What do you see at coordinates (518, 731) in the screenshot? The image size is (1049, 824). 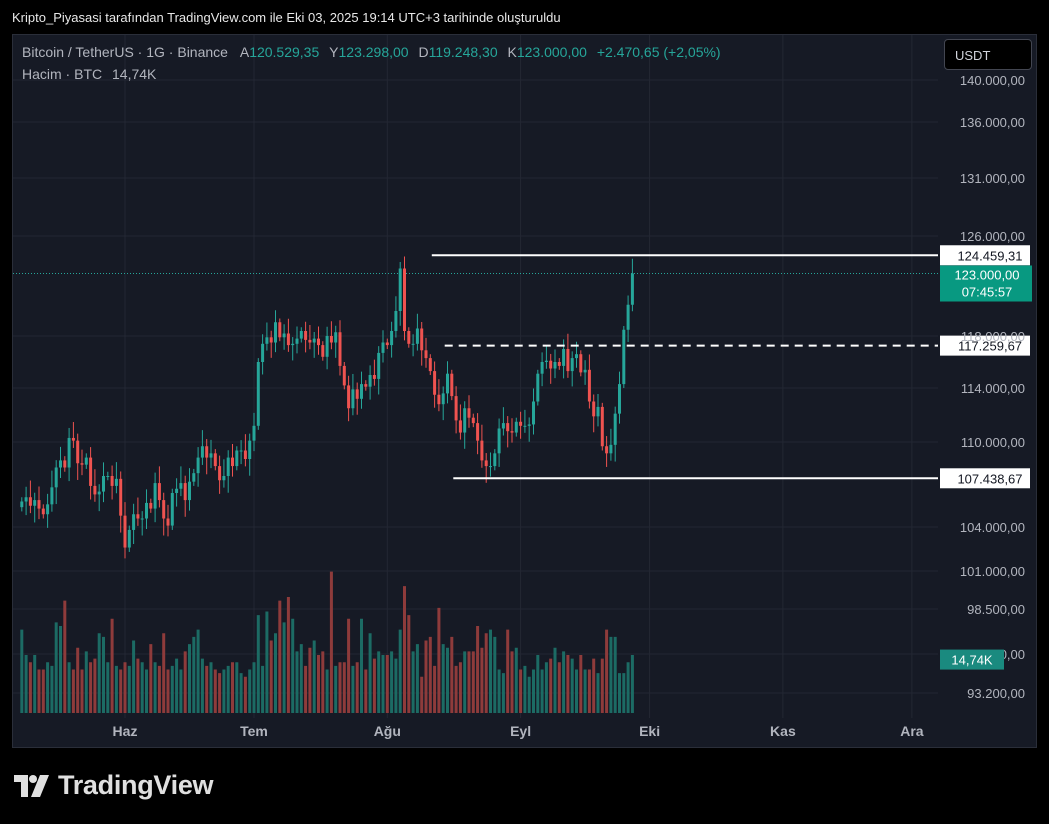 I see `time-axis: Haz Tem Ağu Eyl Eki Kas Ara` at bounding box center [518, 731].